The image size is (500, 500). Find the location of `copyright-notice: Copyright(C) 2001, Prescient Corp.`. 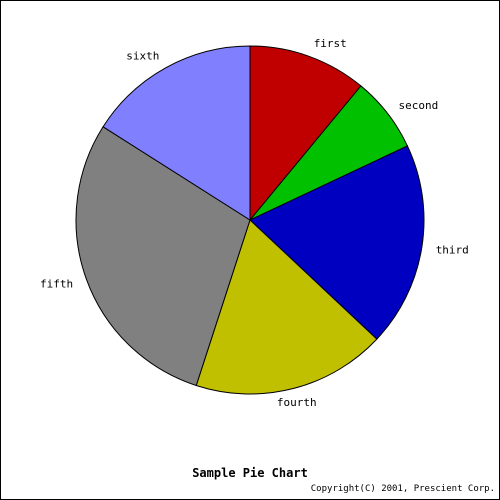

copyright-notice: Copyright(C) 2001, Prescient Corp. is located at coordinates (402, 489).